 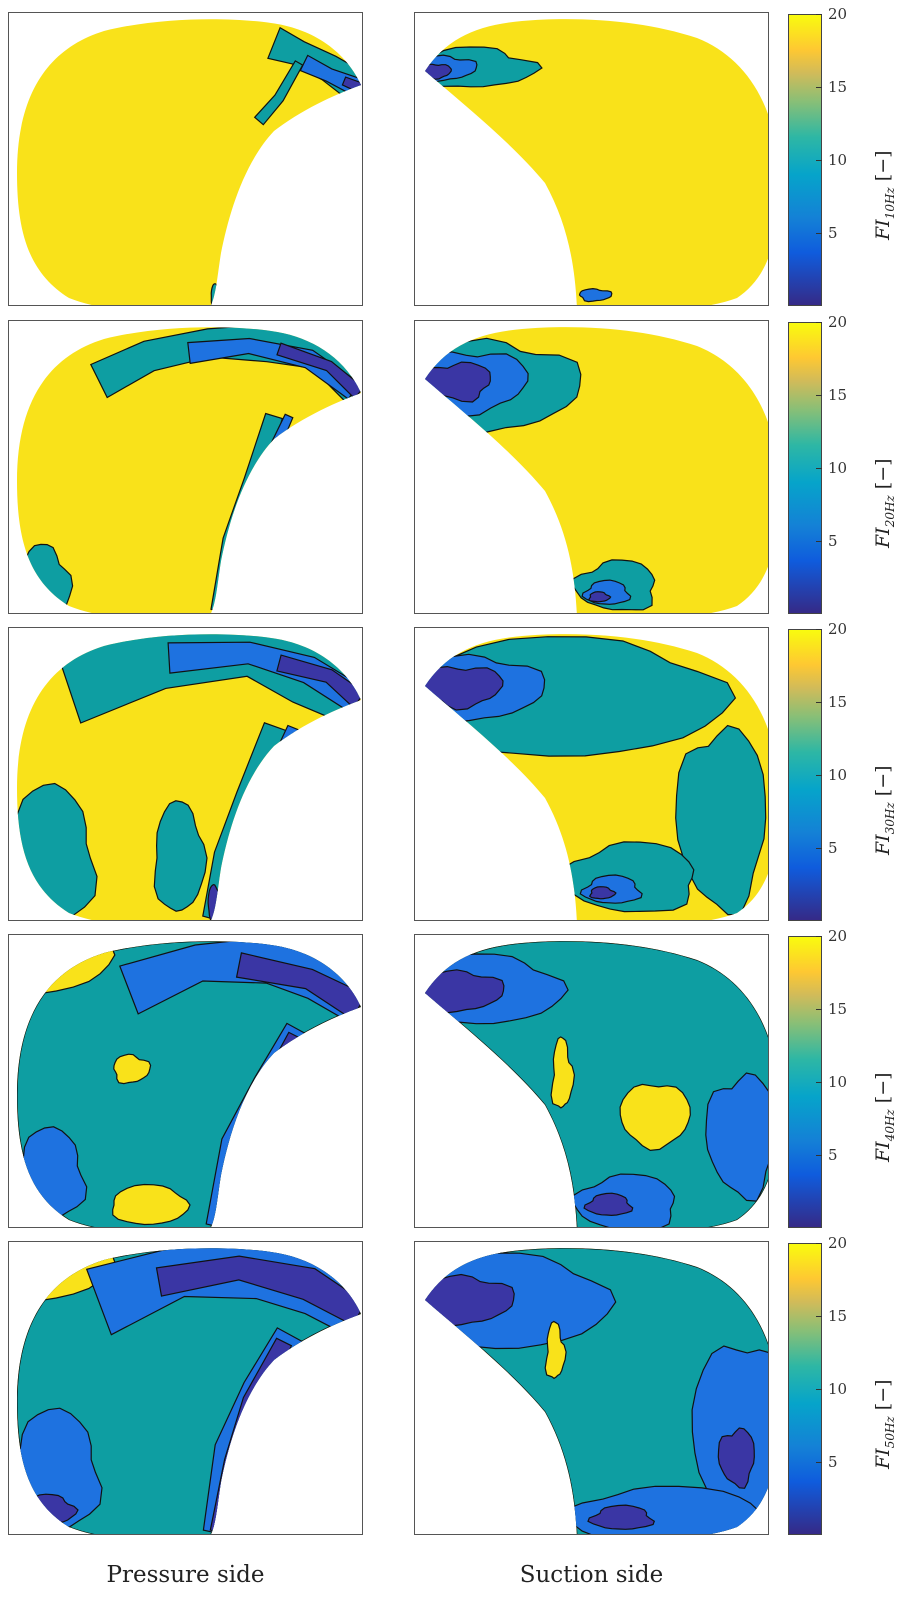 I want to click on suction-side-label: Suction side, so click(x=591, y=1575).